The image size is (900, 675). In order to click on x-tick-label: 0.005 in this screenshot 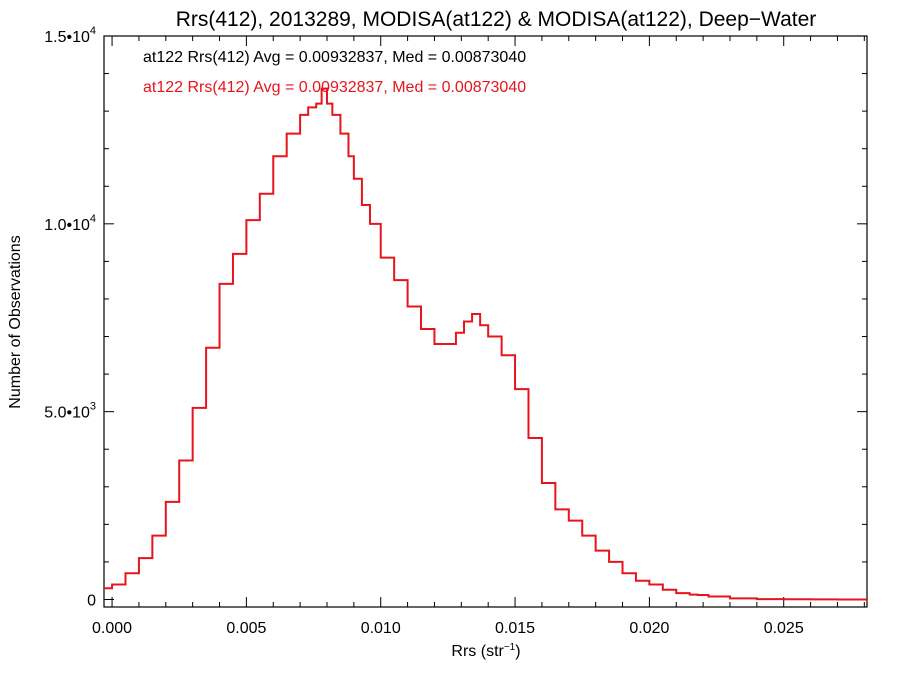, I will do `click(246, 628)`.